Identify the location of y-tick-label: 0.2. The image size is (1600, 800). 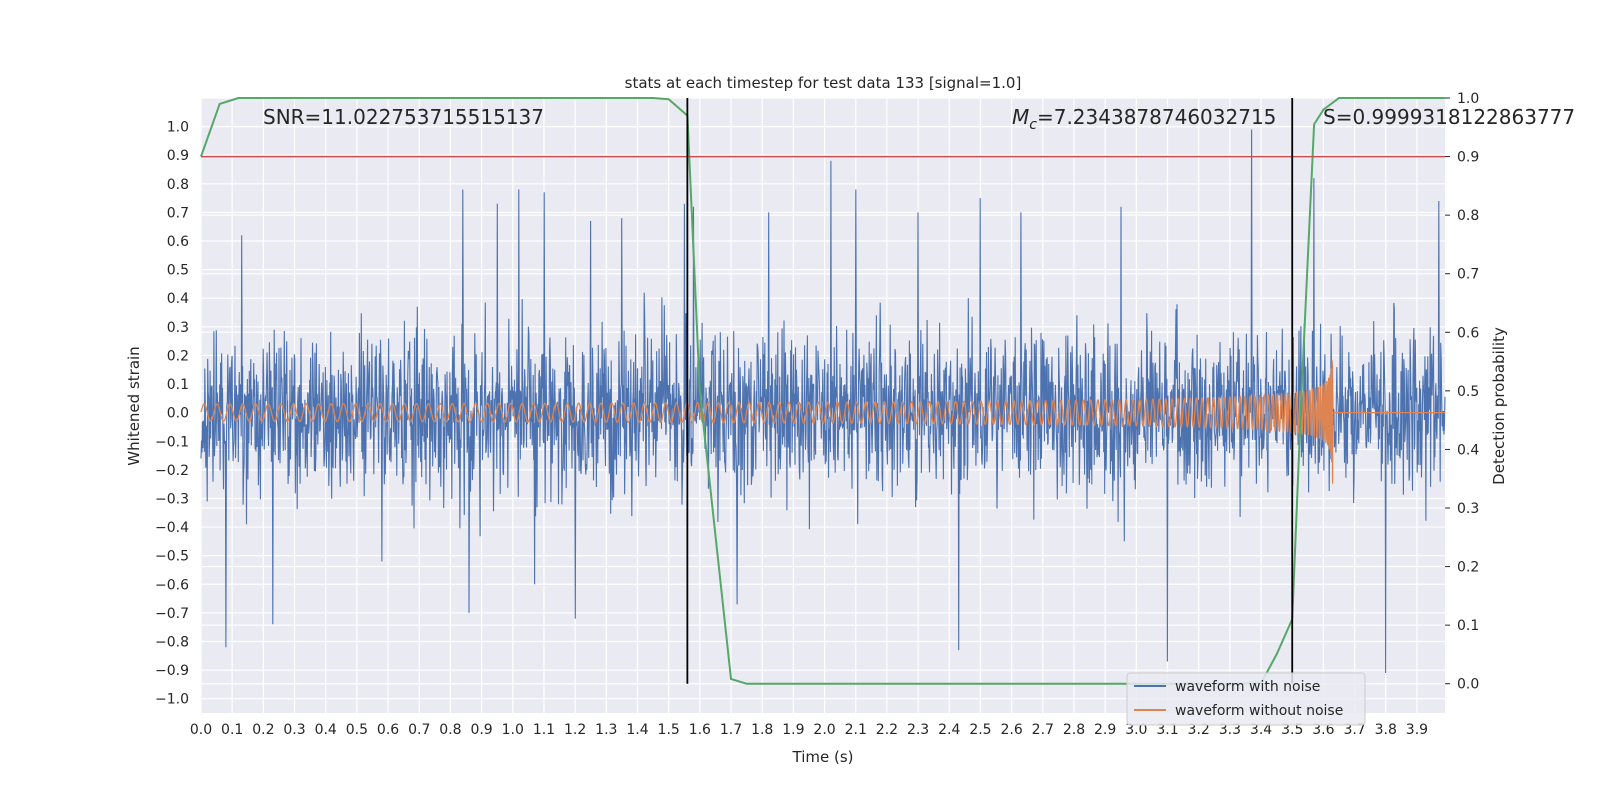
(178, 356).